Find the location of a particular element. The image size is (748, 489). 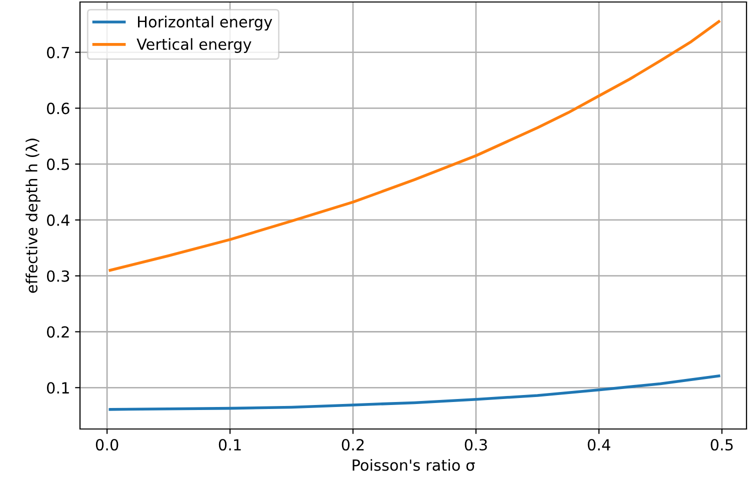

x-tick-label: 0.3 is located at coordinates (475, 444).